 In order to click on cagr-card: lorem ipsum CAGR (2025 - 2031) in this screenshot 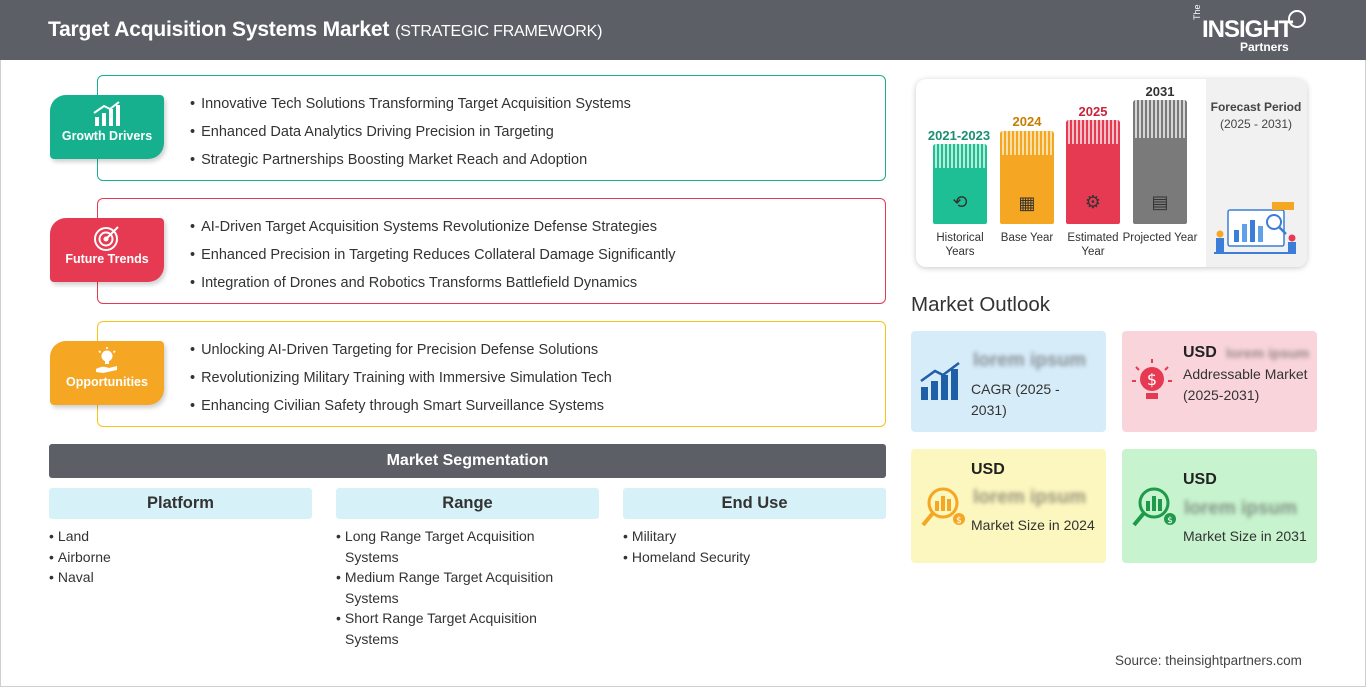, I will do `click(1008, 381)`.